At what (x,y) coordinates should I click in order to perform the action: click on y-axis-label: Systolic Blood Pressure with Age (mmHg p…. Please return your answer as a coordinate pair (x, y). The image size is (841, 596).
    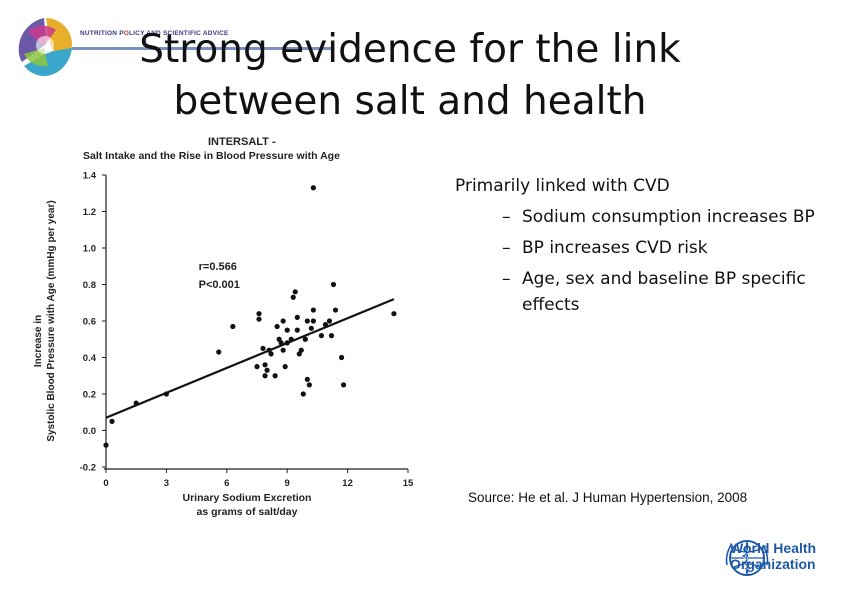
    Looking at the image, I should click on (51, 320).